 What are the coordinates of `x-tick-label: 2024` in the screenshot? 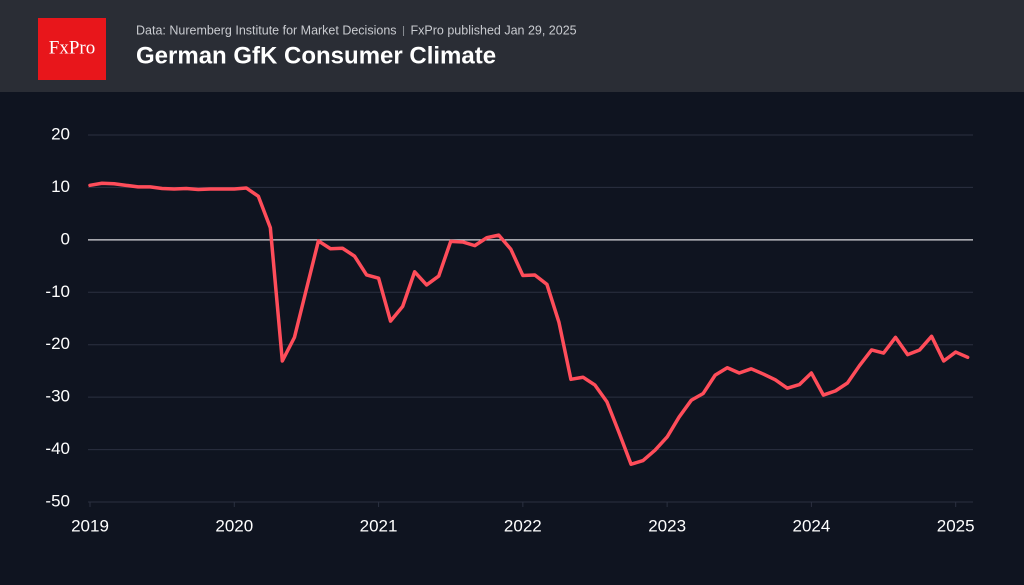 It's located at (811, 525).